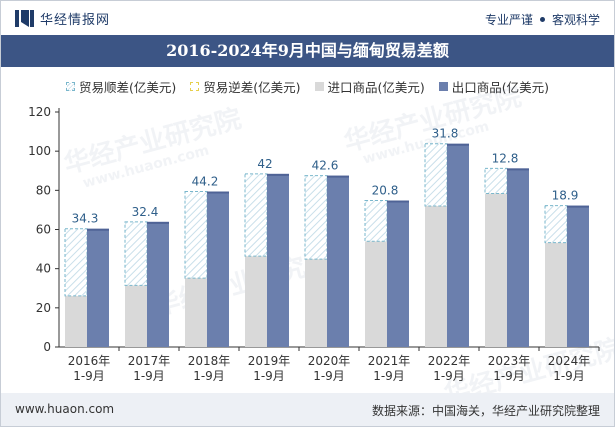 The width and height of the screenshot is (615, 427). Describe the element at coordinates (264, 164) in the screenshot. I see `surplus-data-label: 42` at that location.